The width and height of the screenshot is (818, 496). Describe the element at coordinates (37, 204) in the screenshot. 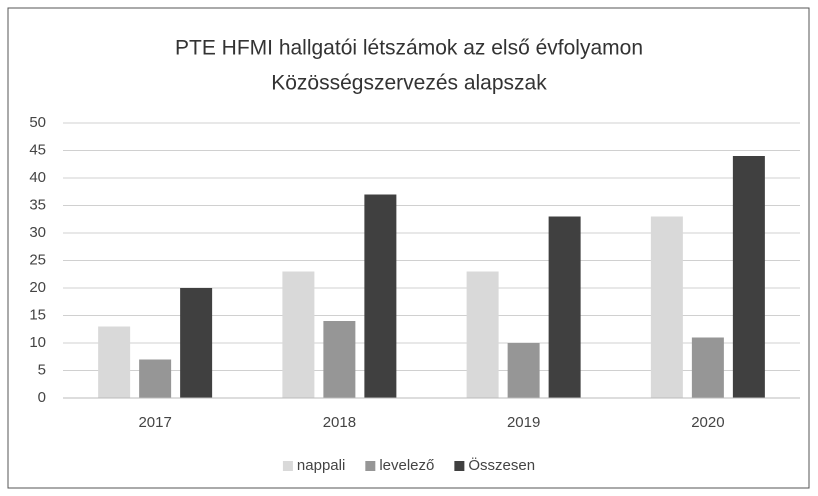

I see `y-tick-label: 35` at that location.